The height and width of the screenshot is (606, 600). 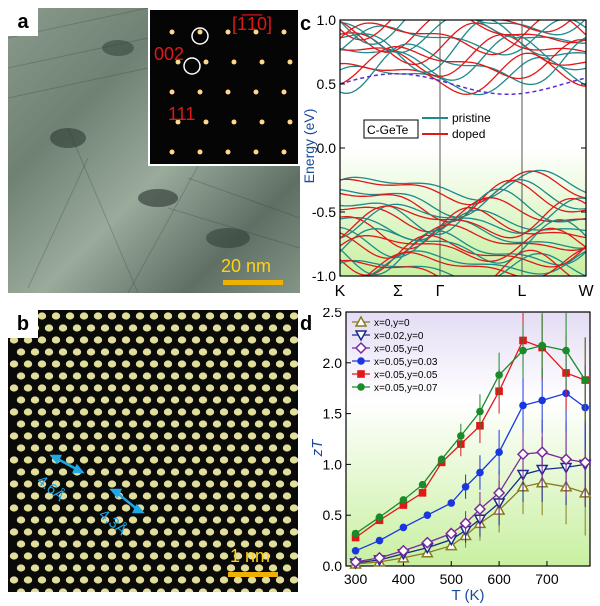 What do you see at coordinates (50, 488) in the screenshot?
I see `spacing-label-1: 4.6Å` at bounding box center [50, 488].